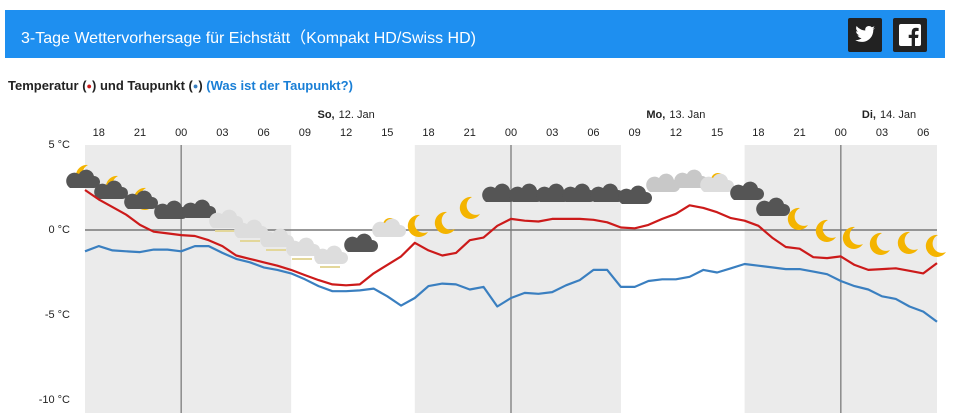  I want to click on day-date: 14. Jan, so click(898, 115).